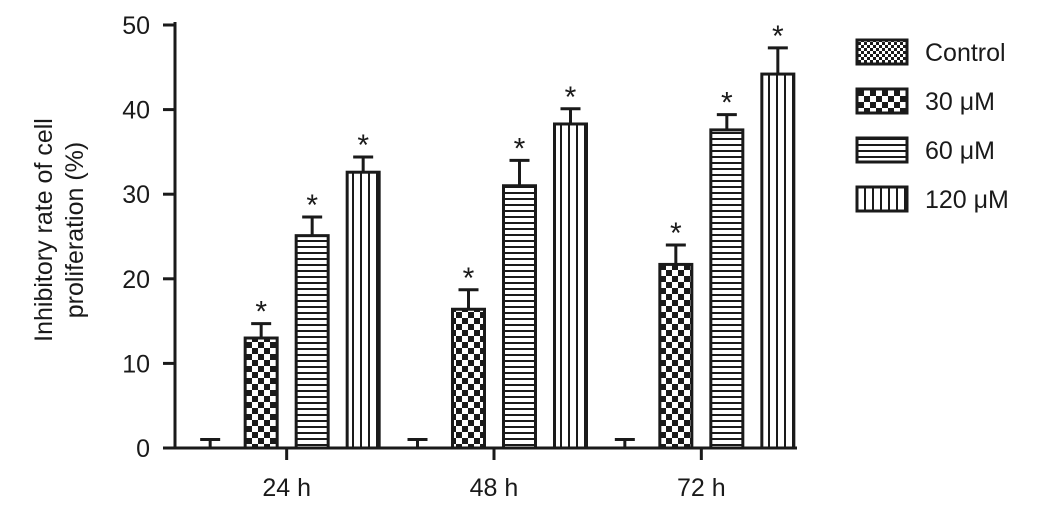 The width and height of the screenshot is (1045, 512). What do you see at coordinates (136, 26) in the screenshot?
I see `y-tick-label: 50` at bounding box center [136, 26].